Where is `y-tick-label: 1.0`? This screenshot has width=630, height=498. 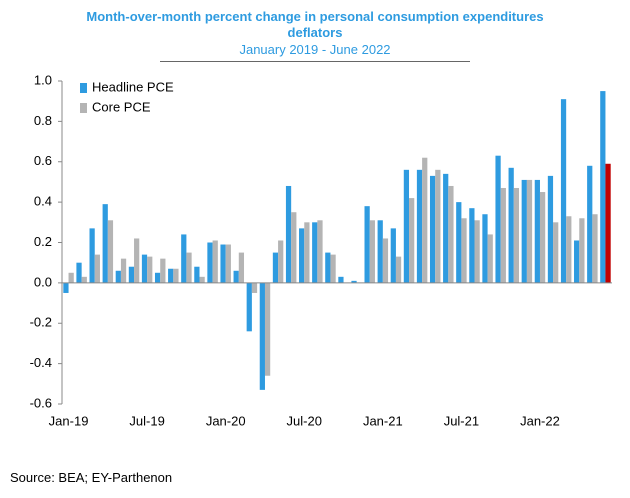
y-tick-label: 1.0 is located at coordinates (43, 79).